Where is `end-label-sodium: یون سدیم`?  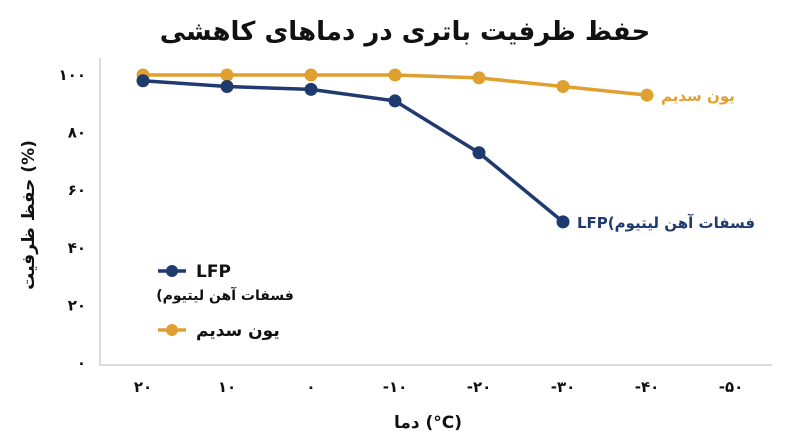 end-label-sodium: یون سدیم is located at coordinates (698, 96).